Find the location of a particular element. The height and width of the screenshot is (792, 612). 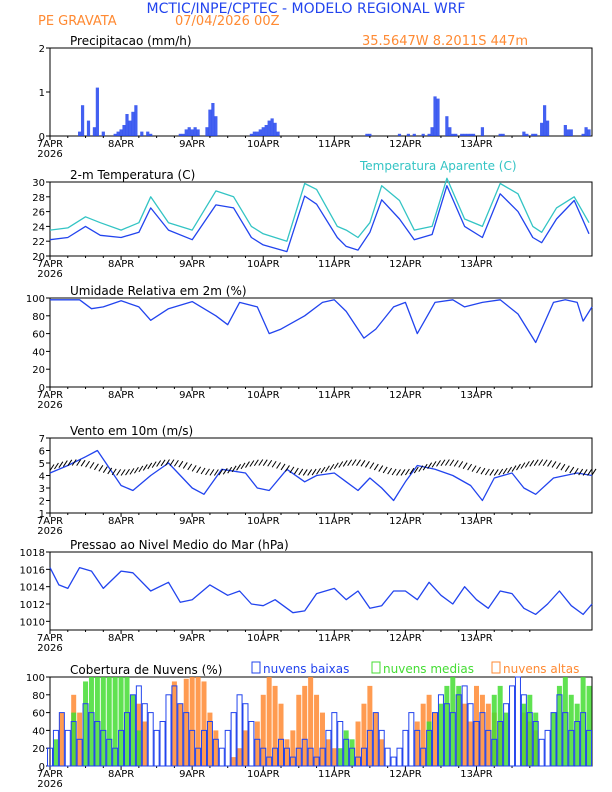

temp-day-label: 13APR is located at coordinates (476, 264).